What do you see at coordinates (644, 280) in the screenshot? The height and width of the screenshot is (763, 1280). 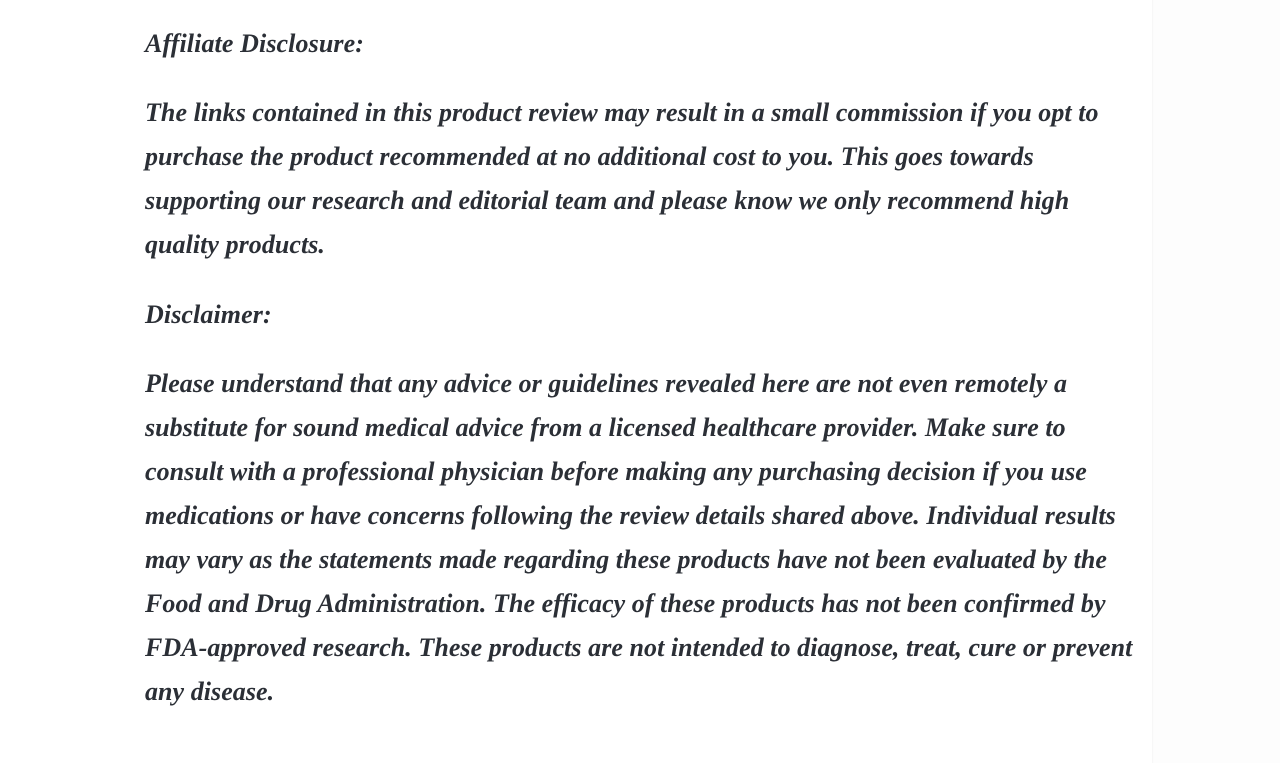 I see `paragraph-spacer` at bounding box center [644, 280].